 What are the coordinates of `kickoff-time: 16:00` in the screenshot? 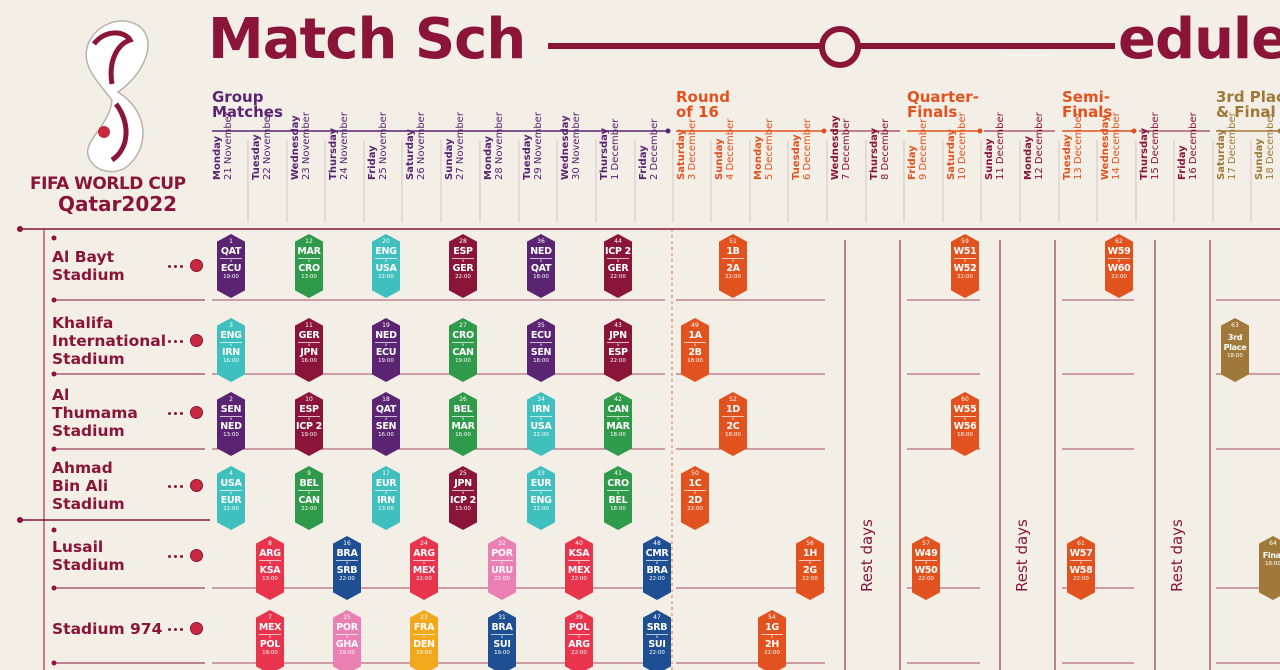 It's located at (309, 361).